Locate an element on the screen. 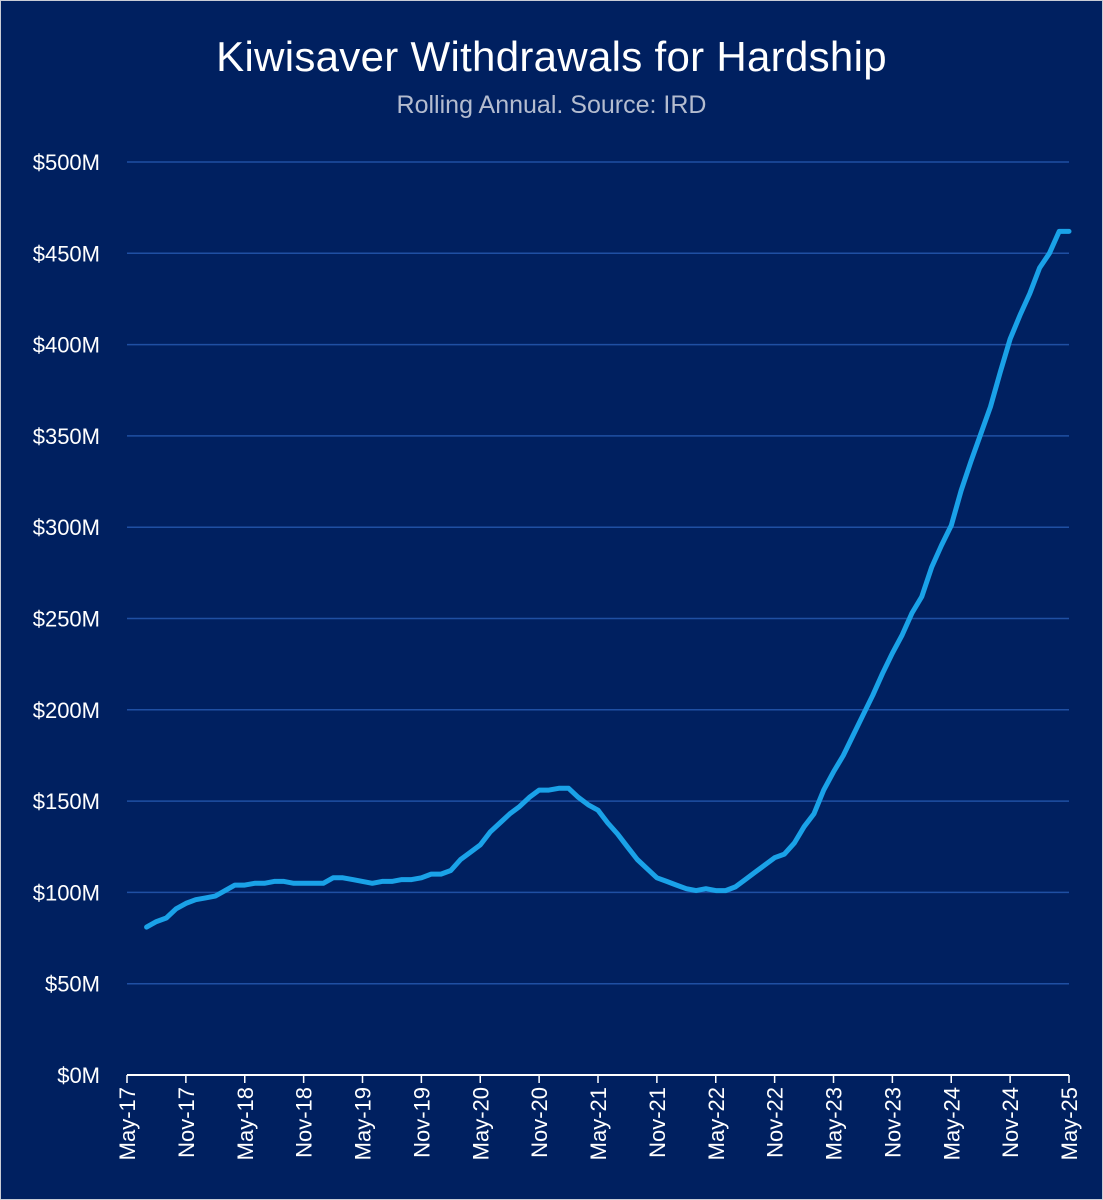 The height and width of the screenshot is (1200, 1103). y-tick-label-9: $450M is located at coordinates (66, 253).